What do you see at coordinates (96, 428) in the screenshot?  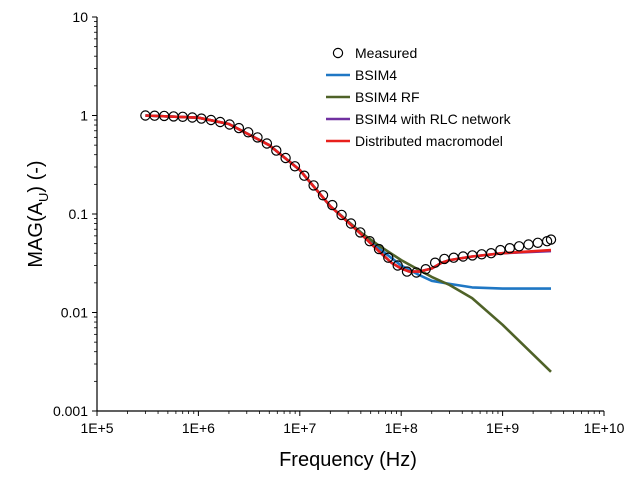 I see `x-tick-label: 1E+5` at bounding box center [96, 428].